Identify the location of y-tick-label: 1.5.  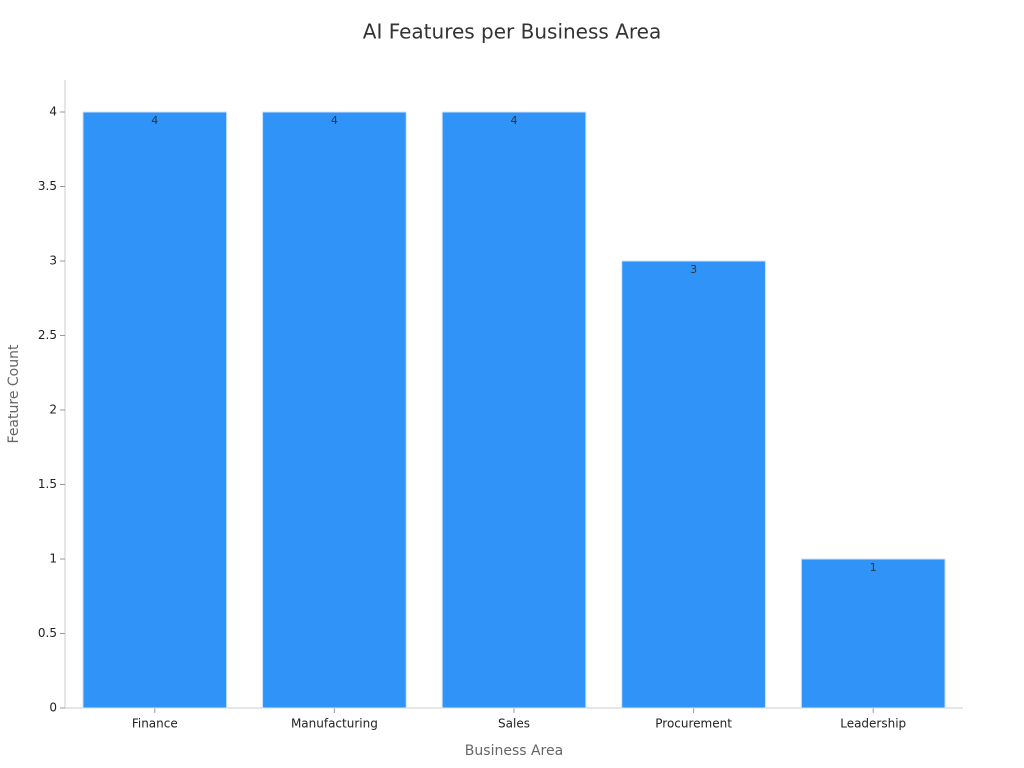
(47, 484).